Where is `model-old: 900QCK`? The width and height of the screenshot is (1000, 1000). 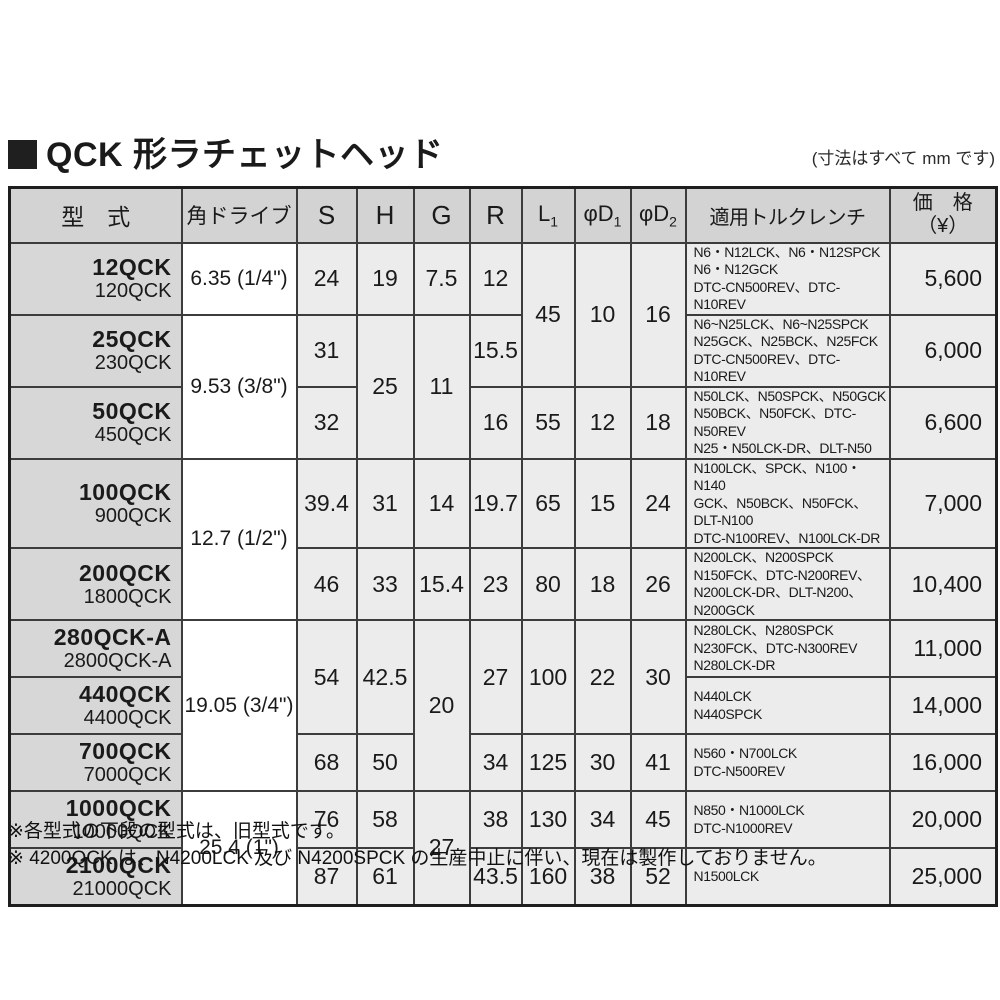 model-old: 900QCK is located at coordinates (133, 515).